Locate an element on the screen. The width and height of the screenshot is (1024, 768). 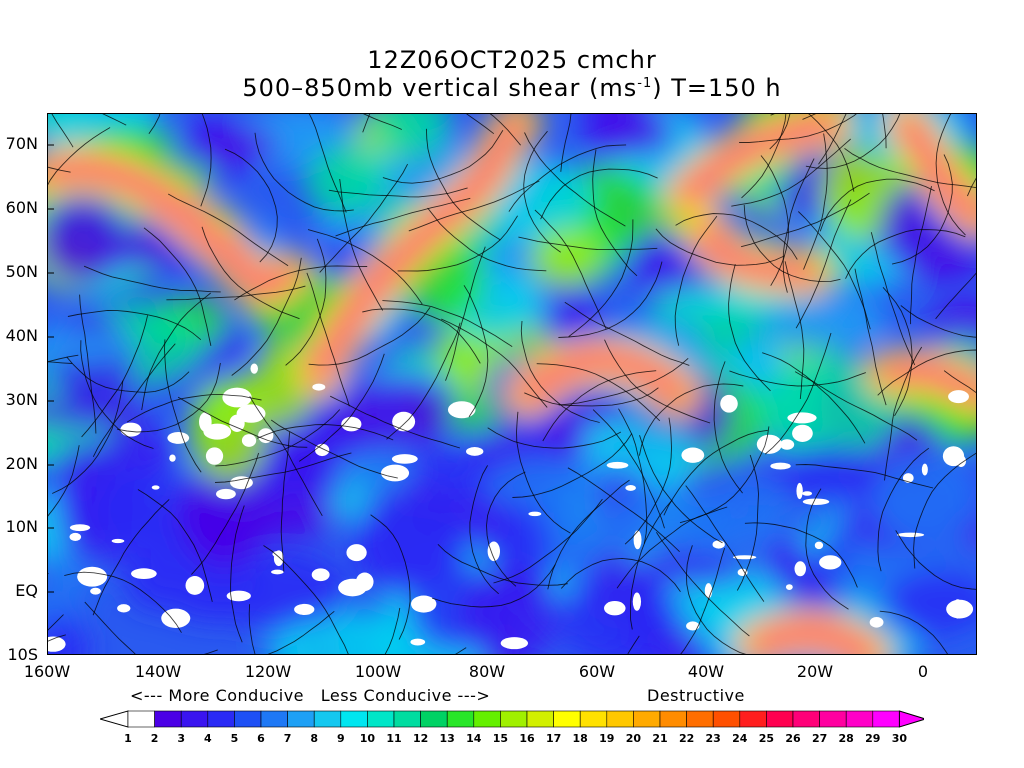
lat-label: 30N is located at coordinates (21, 399).